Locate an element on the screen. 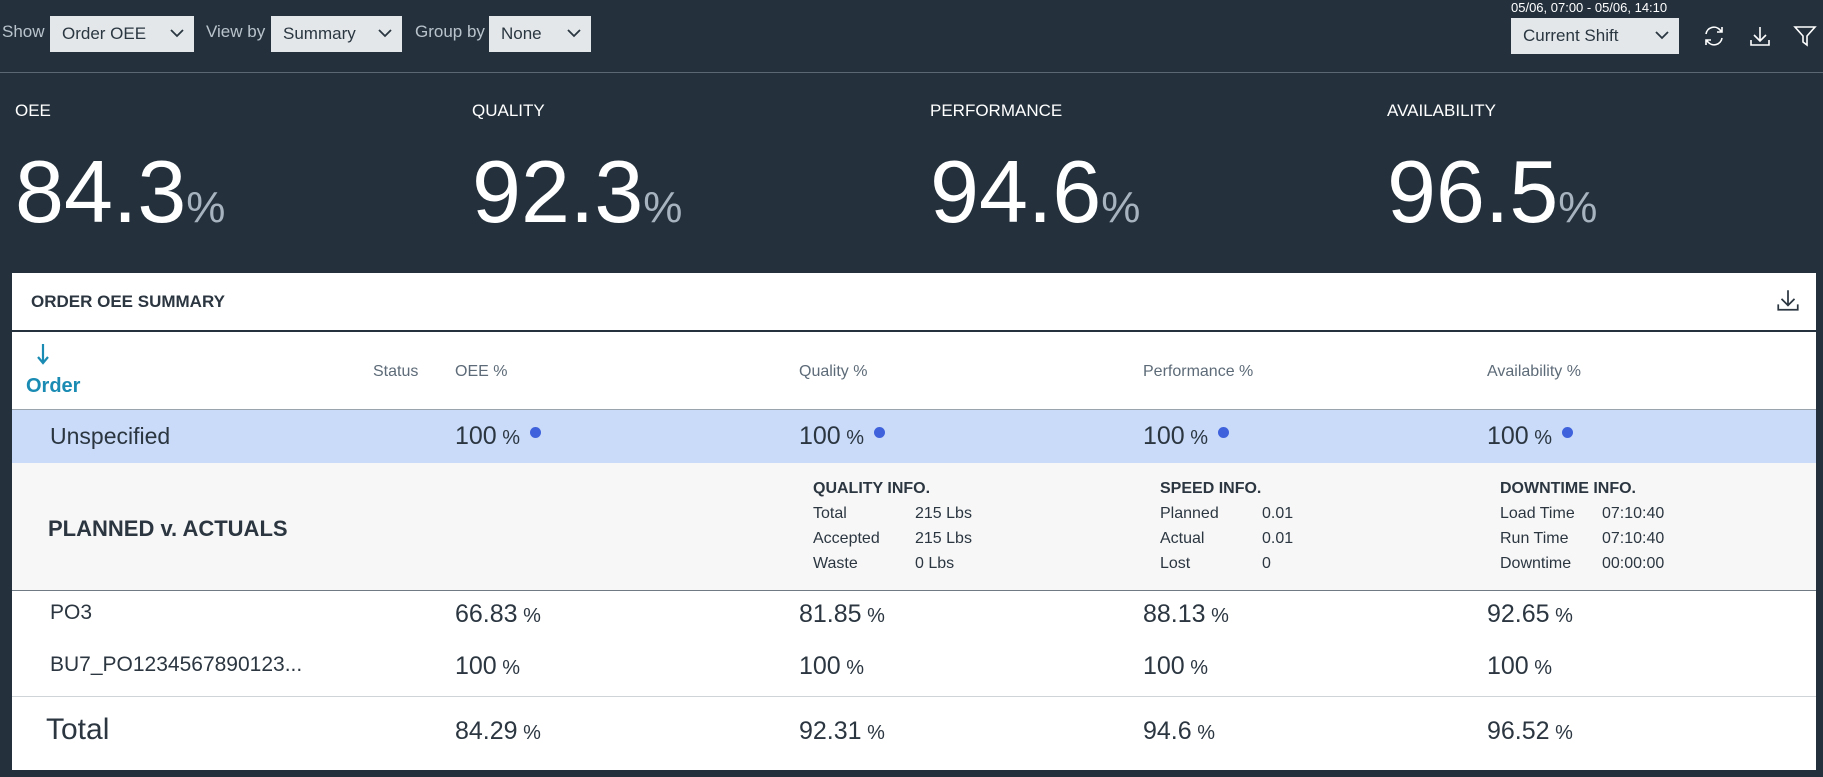 Image resolution: width=1823 pixels, height=777 pixels. kpi-value: 94.6% is located at coordinates (1035, 192).